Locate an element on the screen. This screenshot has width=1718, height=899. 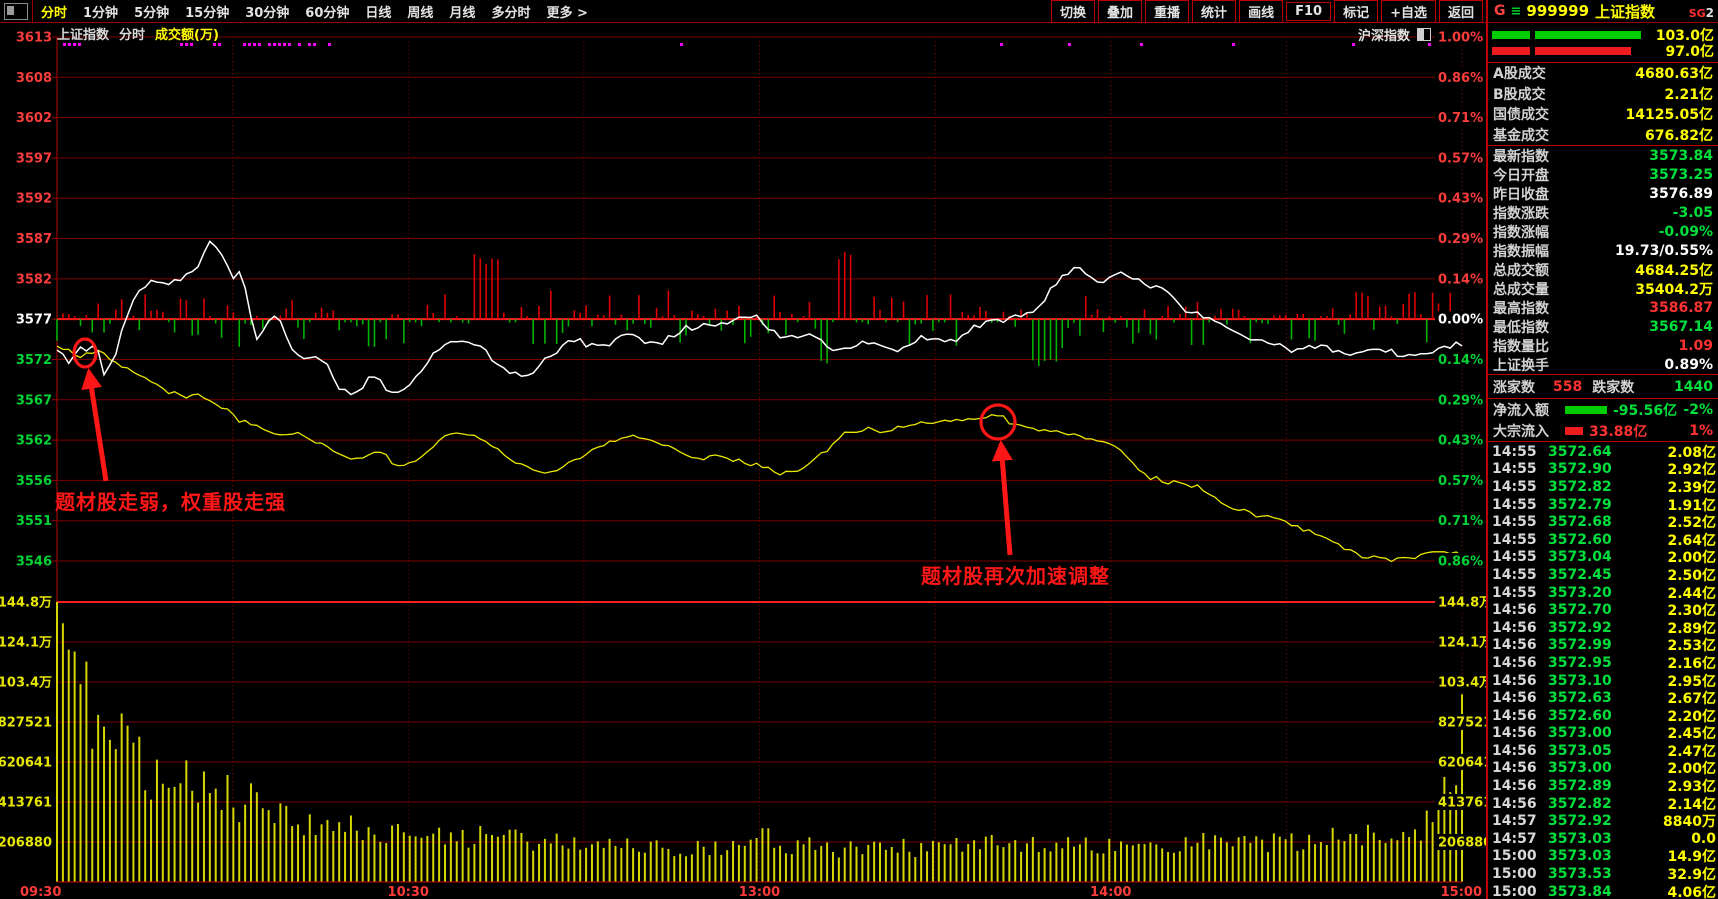
flow-label: 净流入额 is located at coordinates (1521, 410).